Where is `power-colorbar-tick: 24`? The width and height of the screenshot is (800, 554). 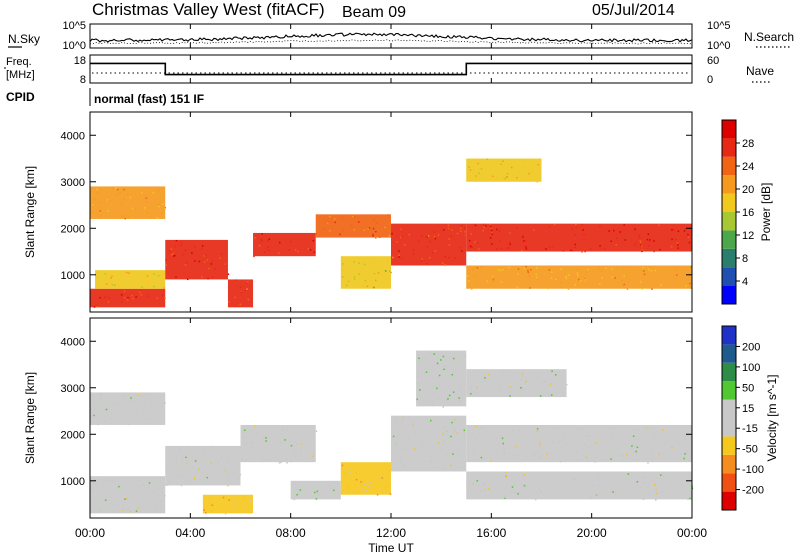 power-colorbar-tick: 24 is located at coordinates (748, 167).